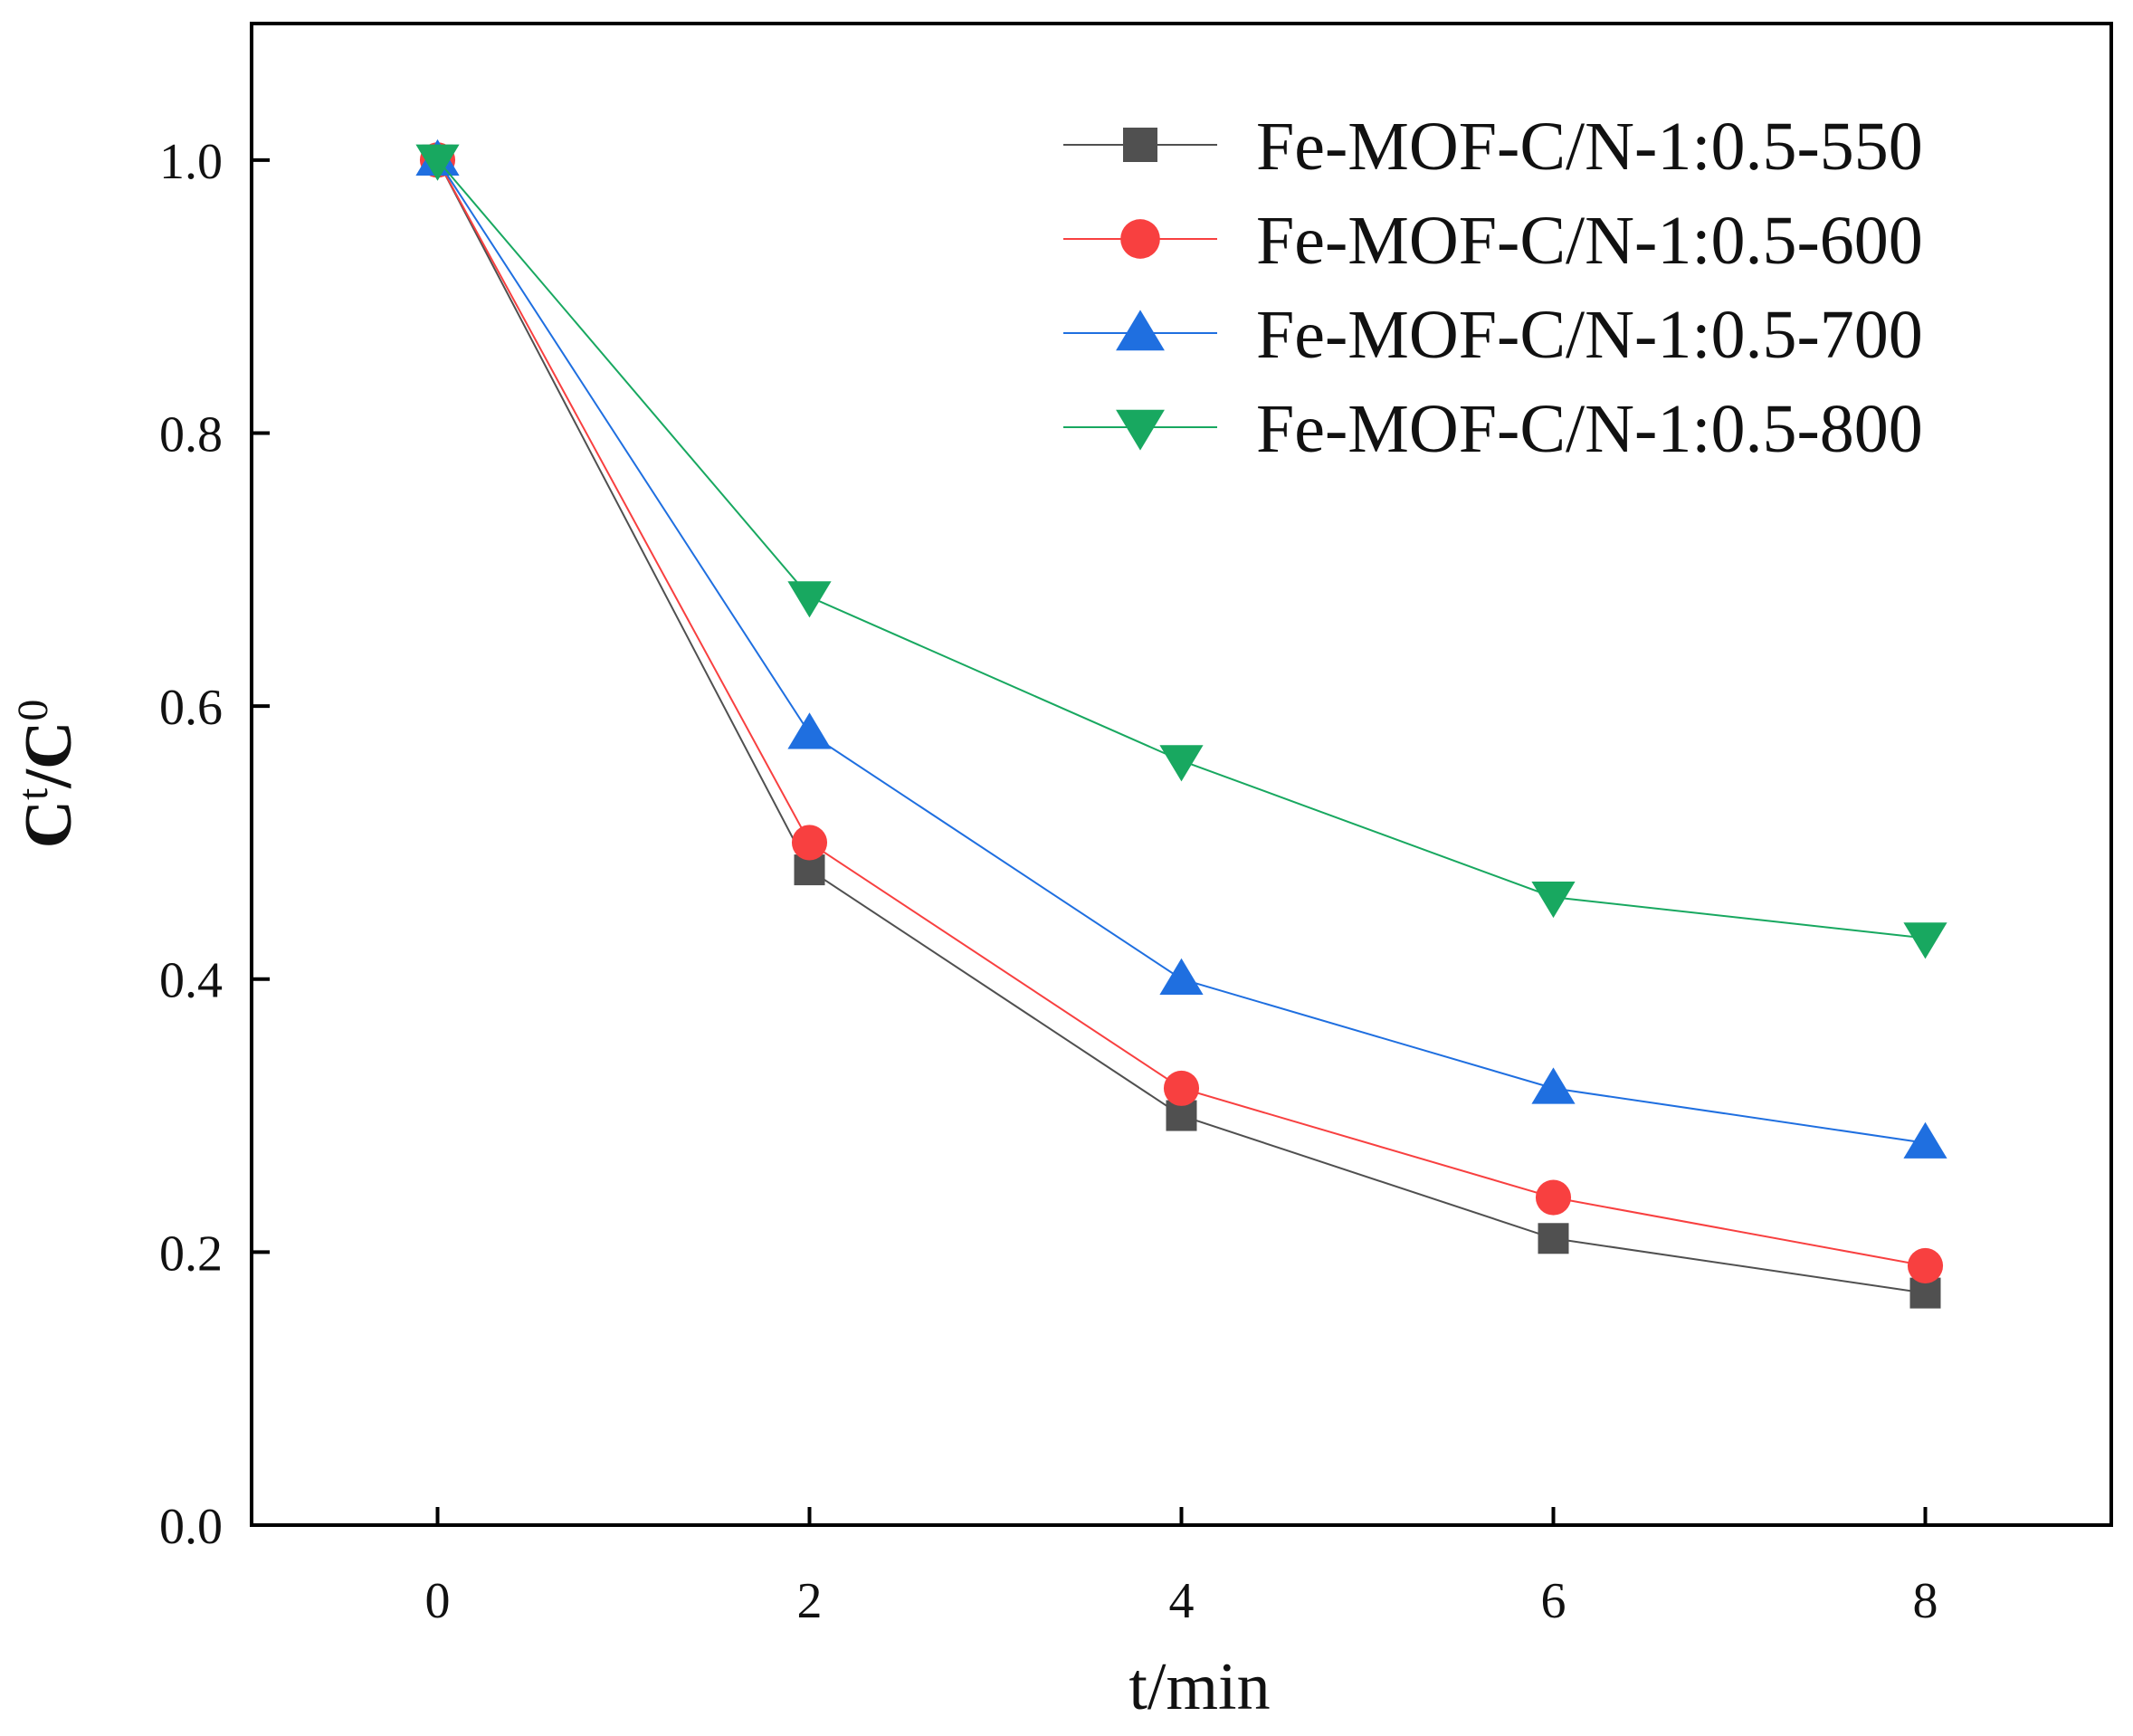 The width and height of the screenshot is (2133, 1736). Describe the element at coordinates (191, 162) in the screenshot. I see `y-tick-label: 1.0` at that location.